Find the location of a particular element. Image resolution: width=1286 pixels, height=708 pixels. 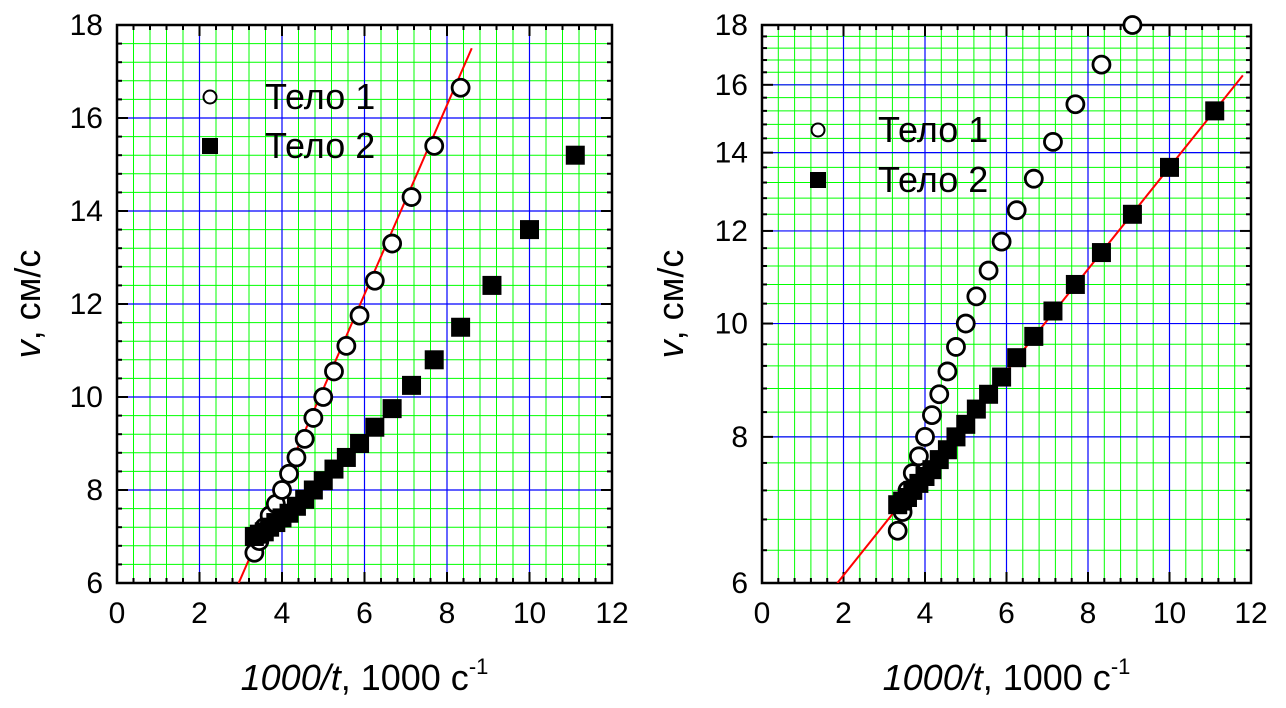

x-tick-label: 10 is located at coordinates (1169, 613).